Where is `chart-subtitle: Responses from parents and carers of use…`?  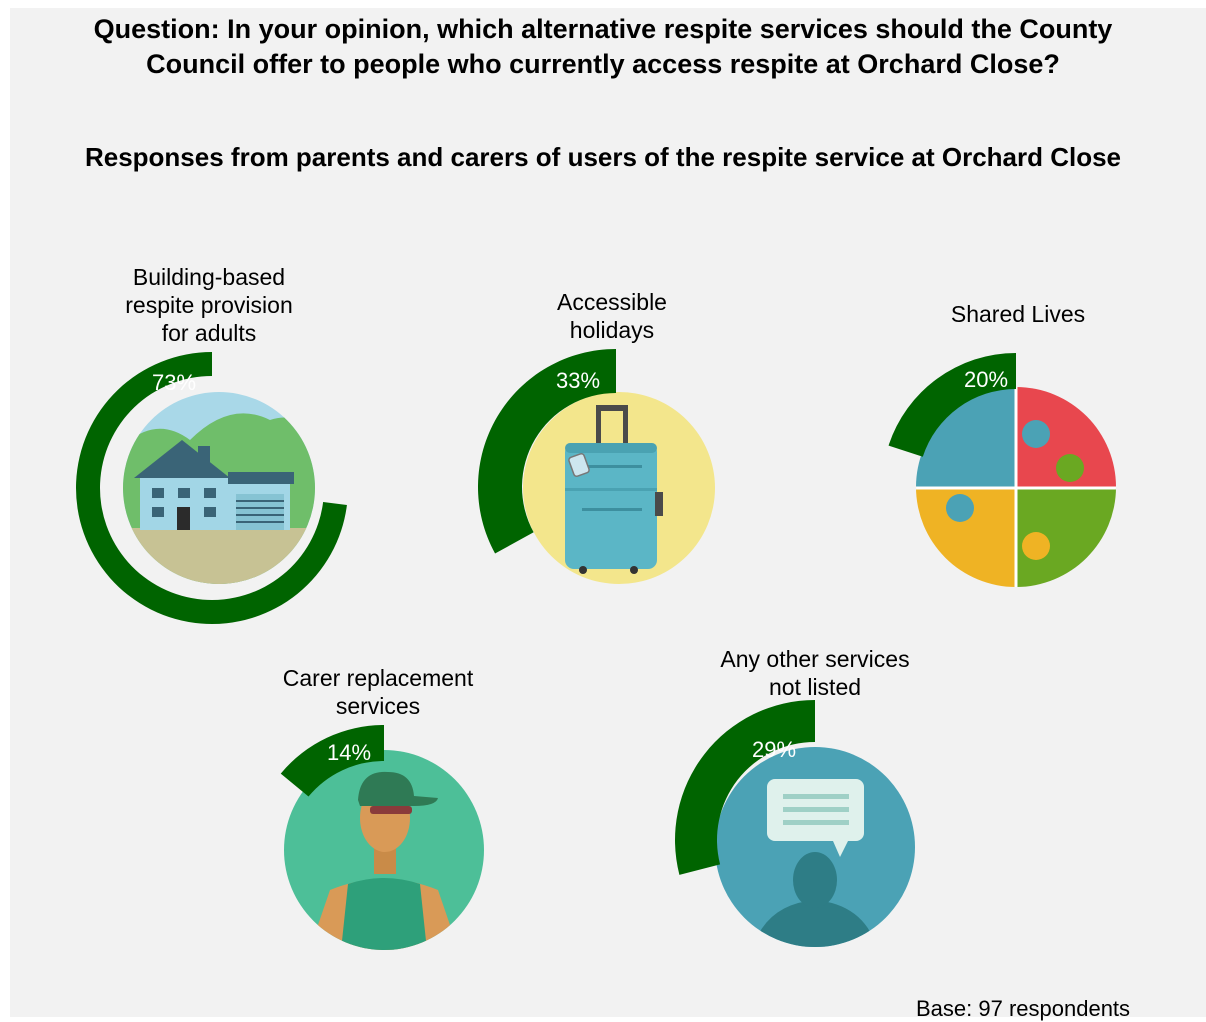 chart-subtitle: Responses from parents and carers of use… is located at coordinates (603, 157).